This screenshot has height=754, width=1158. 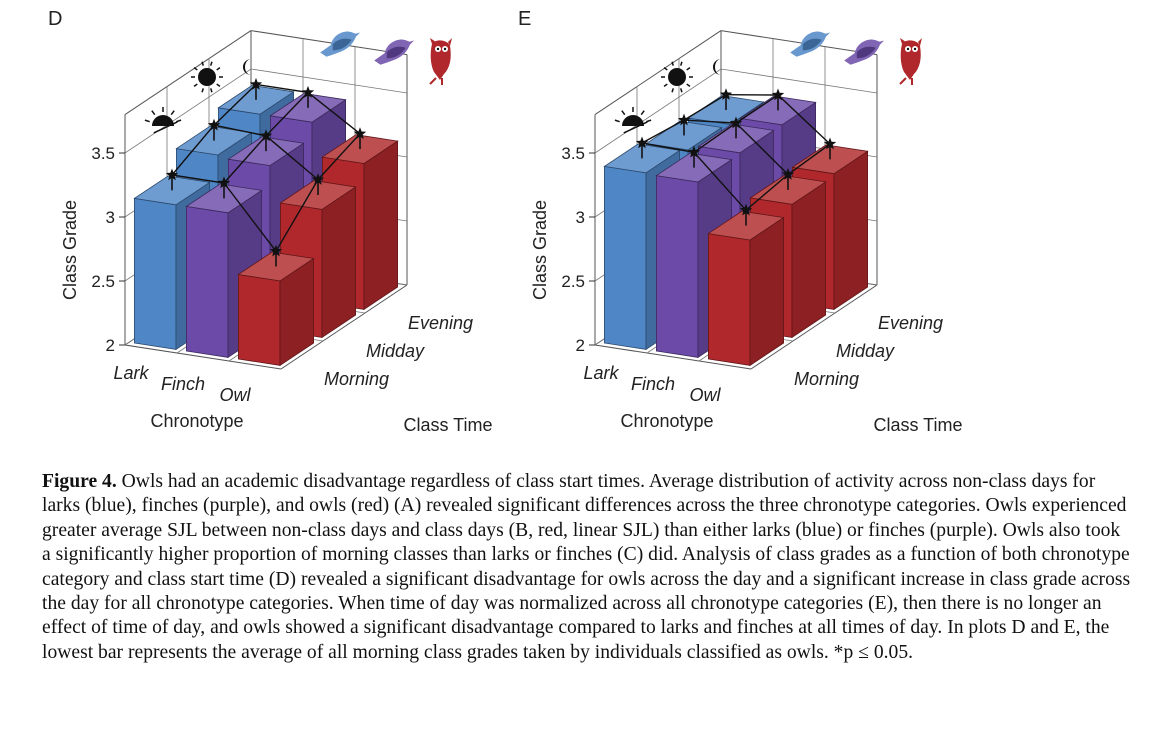 I want to click on owl-body, so click(x=440, y=60).